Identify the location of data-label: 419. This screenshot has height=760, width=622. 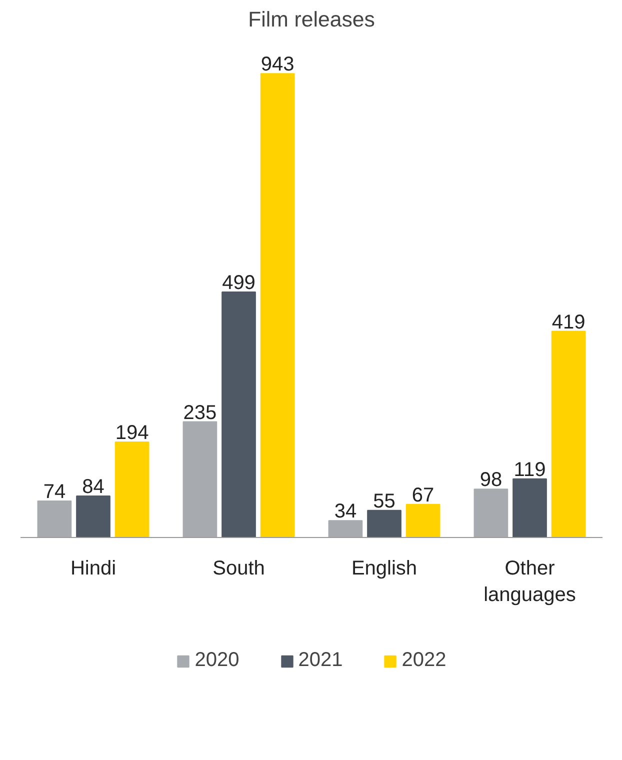
(569, 322).